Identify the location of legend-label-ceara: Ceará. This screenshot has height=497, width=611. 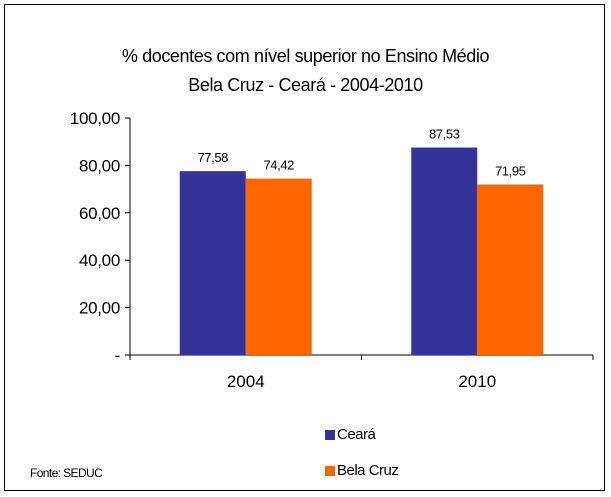
(356, 434).